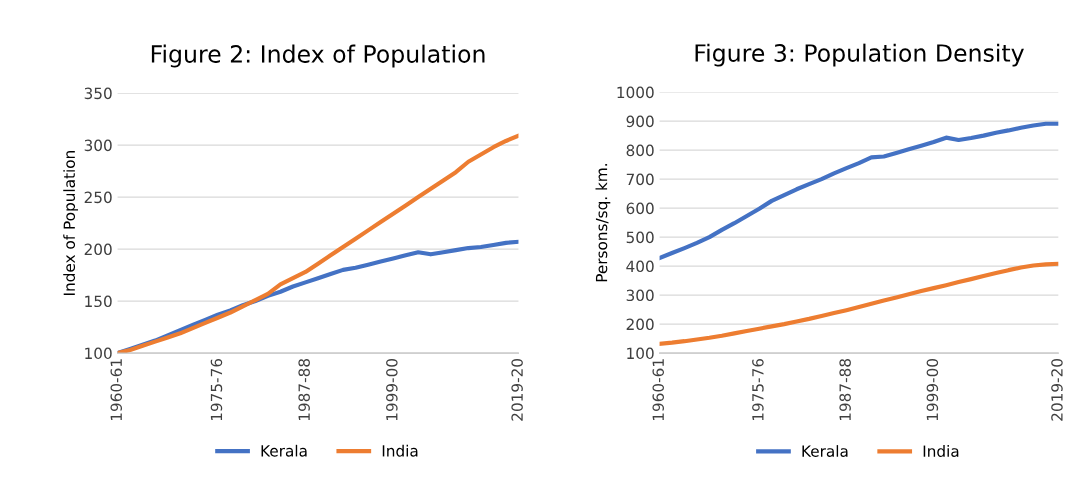  What do you see at coordinates (640, 237) in the screenshot?
I see `y-tick-label: 500` at bounding box center [640, 237].